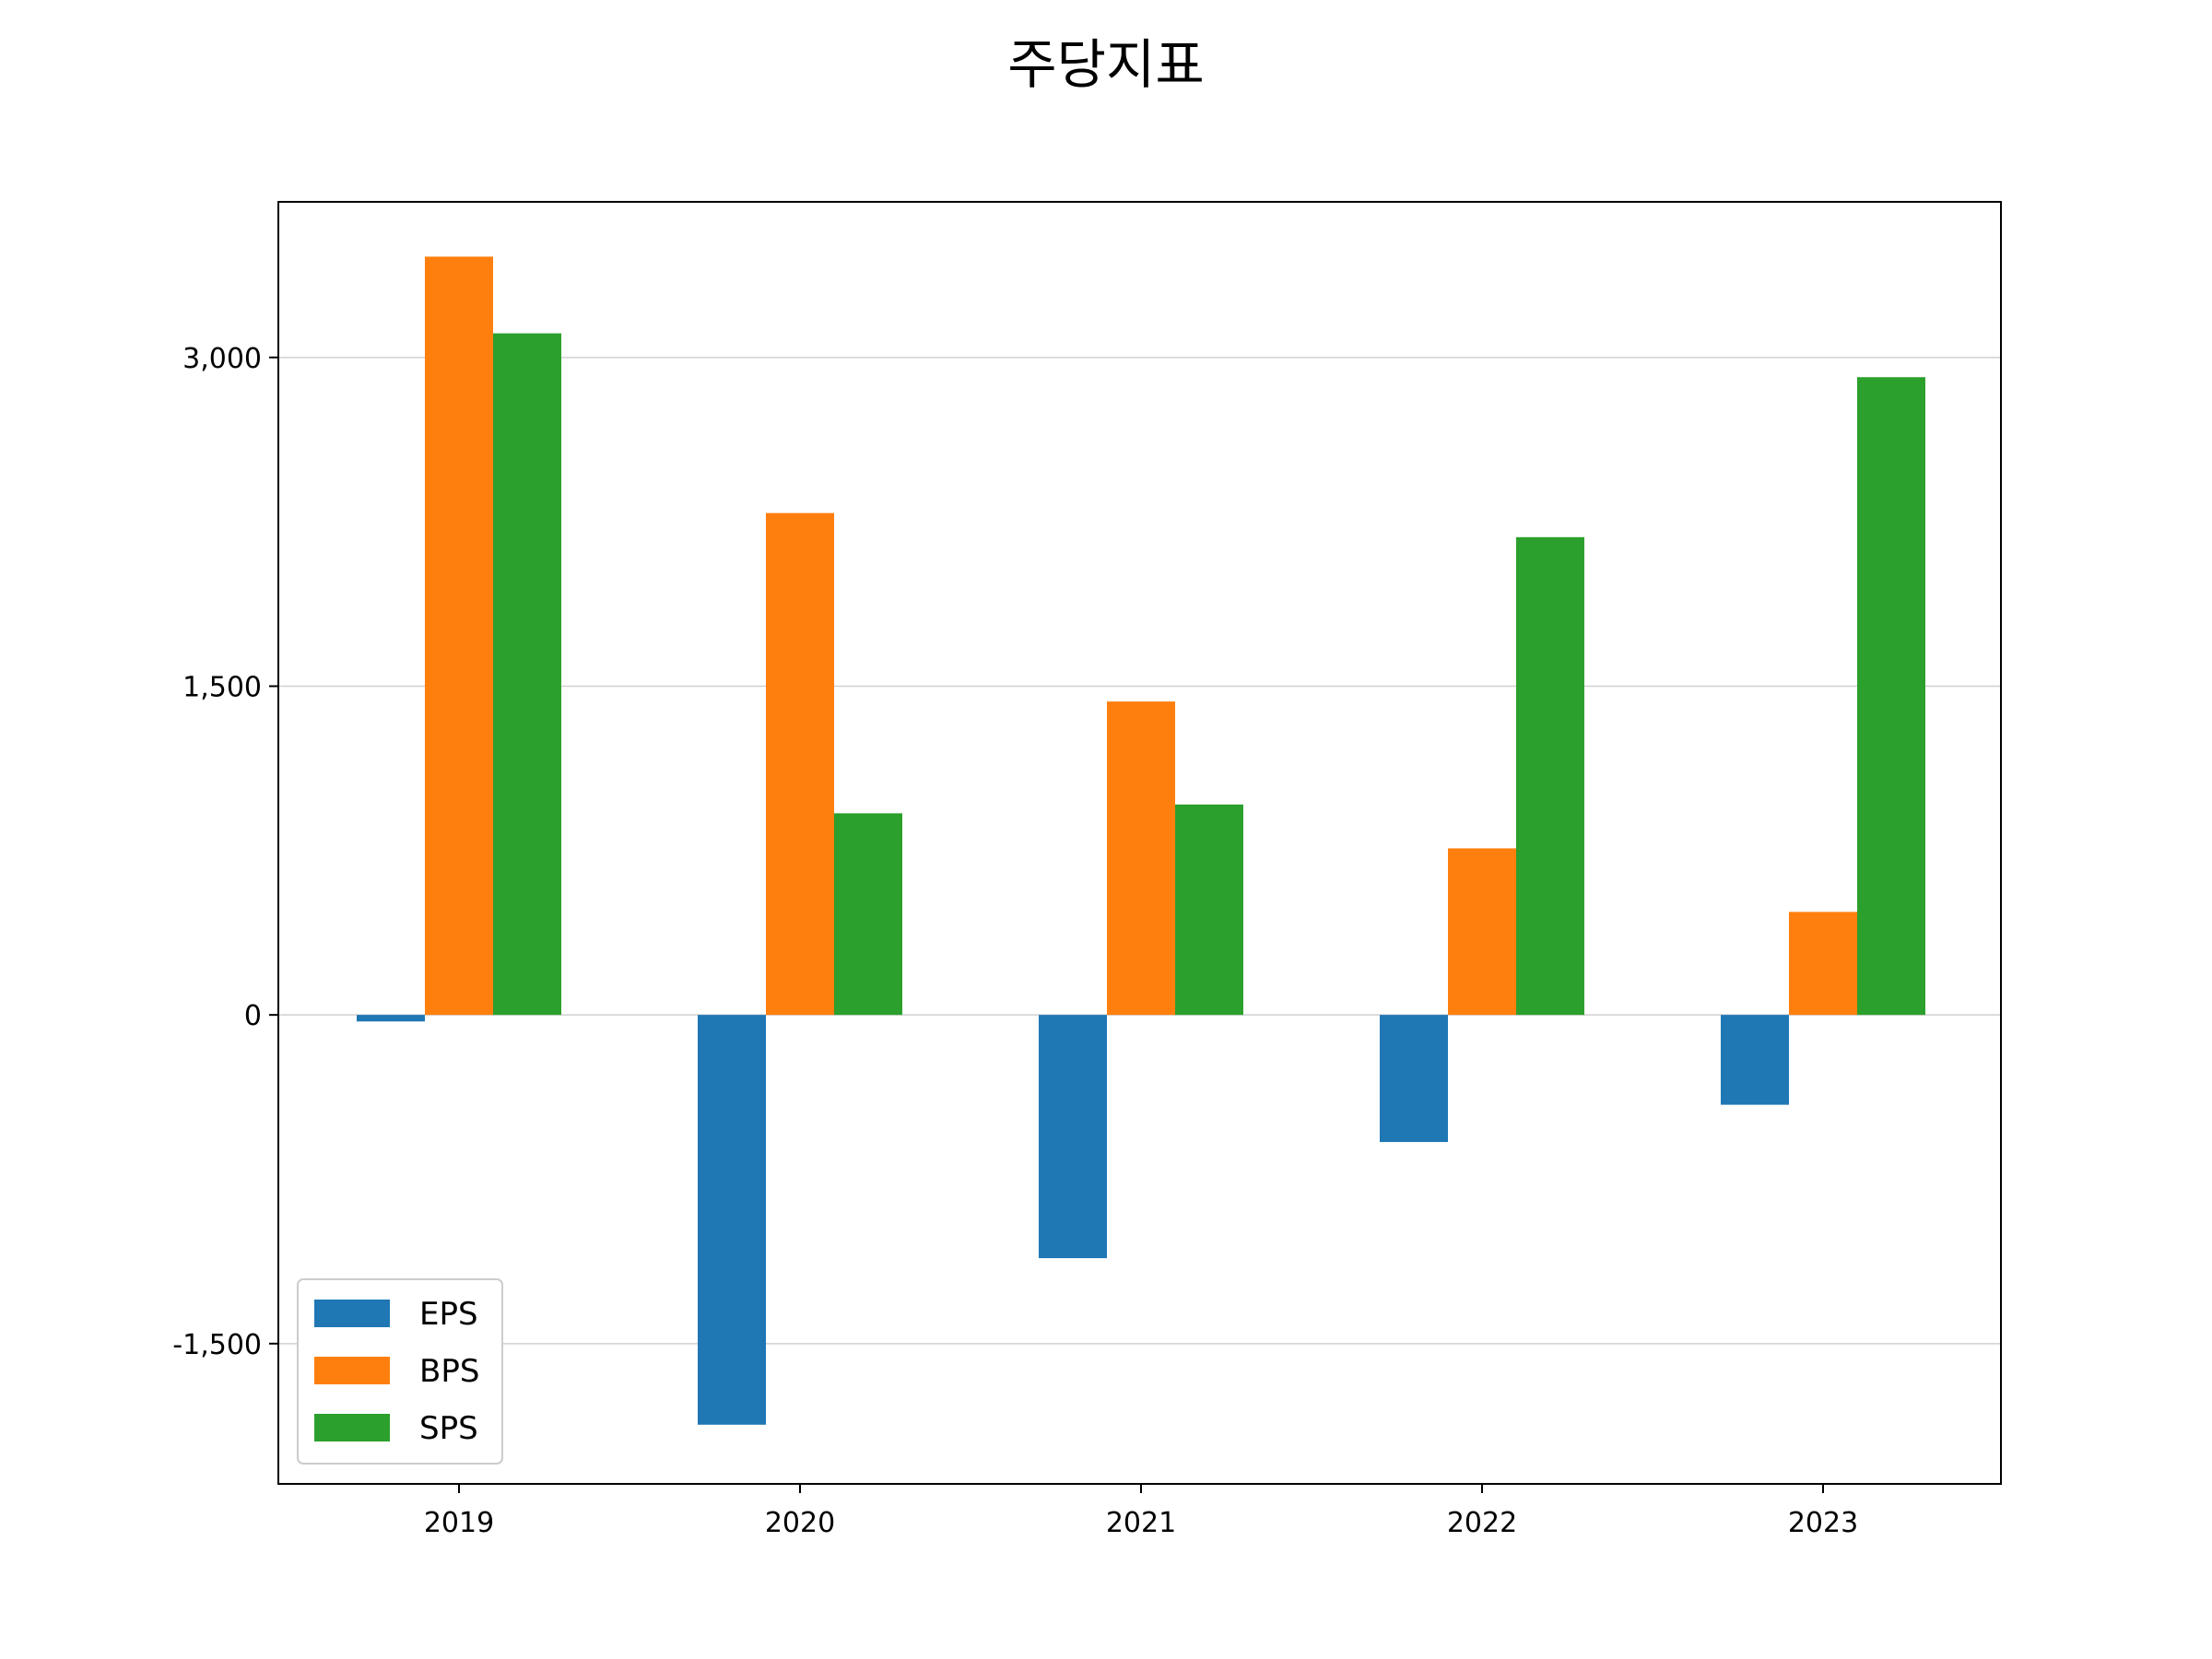 This screenshot has height=1659, width=2212. What do you see at coordinates (1891, 696) in the screenshot?
I see `bar-sps-2023` at bounding box center [1891, 696].